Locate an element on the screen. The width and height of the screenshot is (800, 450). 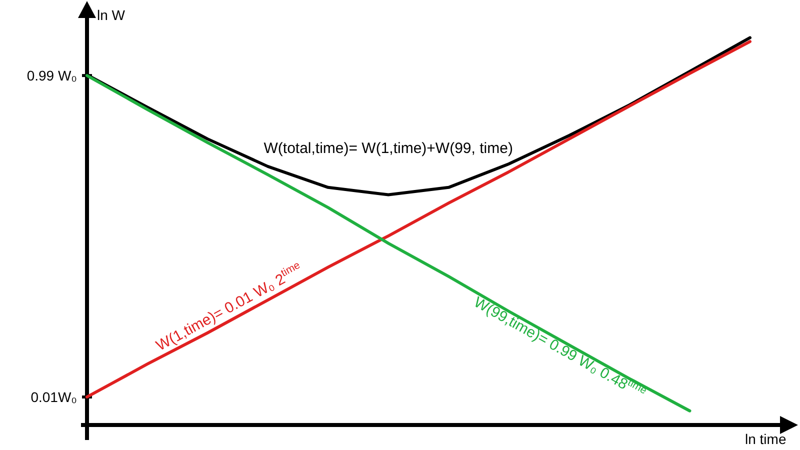
y-tick-label: 0.01W₀ is located at coordinates (54, 396).